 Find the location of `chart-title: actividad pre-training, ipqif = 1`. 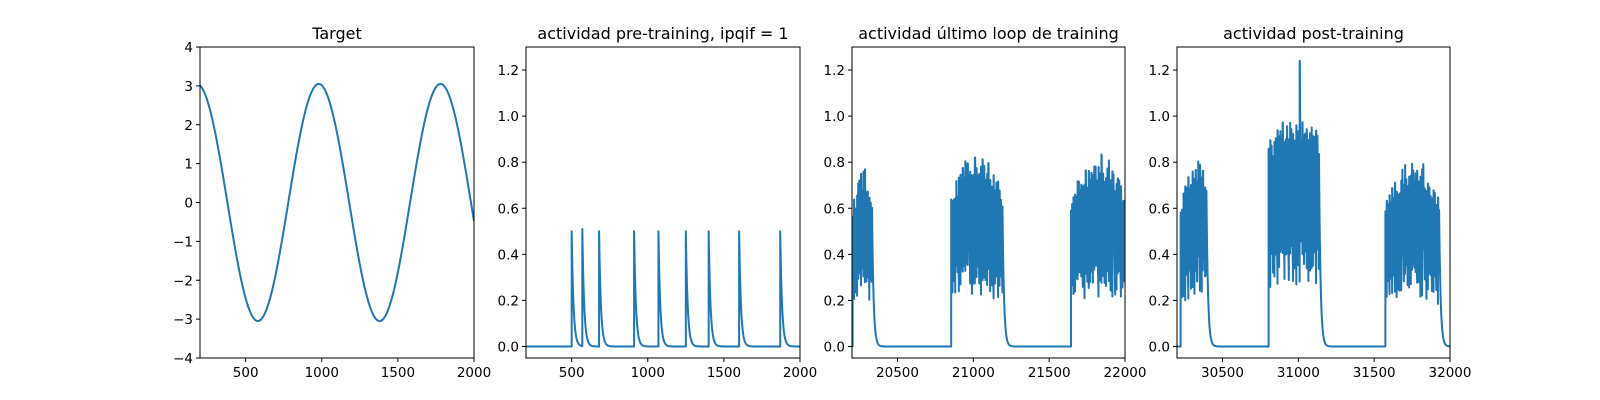

chart-title: actividad pre-training, ipqif = 1 is located at coordinates (662, 33).